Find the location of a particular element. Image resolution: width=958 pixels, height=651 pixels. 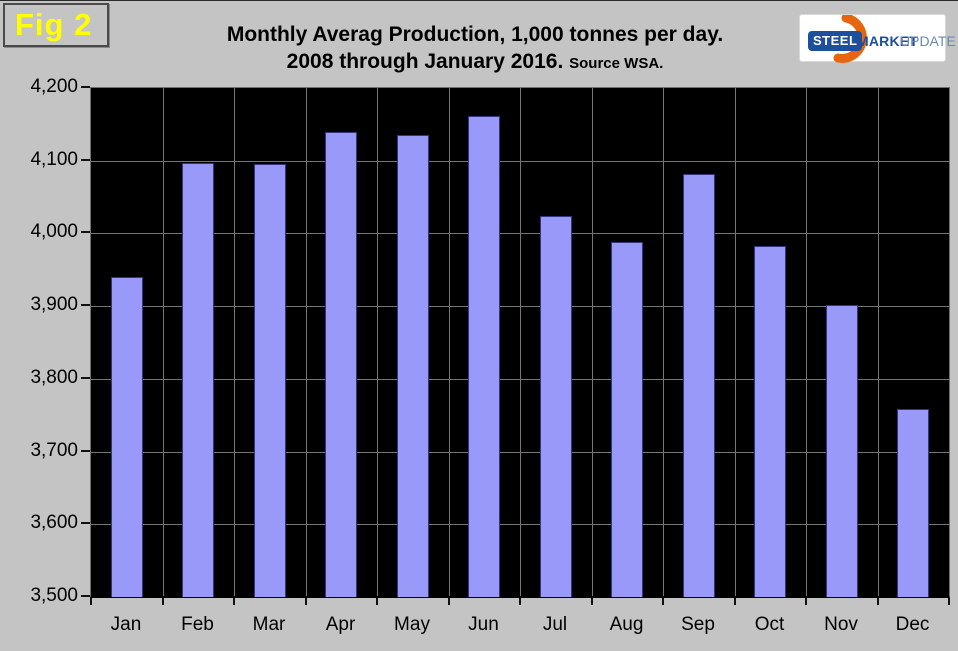

x-axis-label-mar: Mar is located at coordinates (269, 624).